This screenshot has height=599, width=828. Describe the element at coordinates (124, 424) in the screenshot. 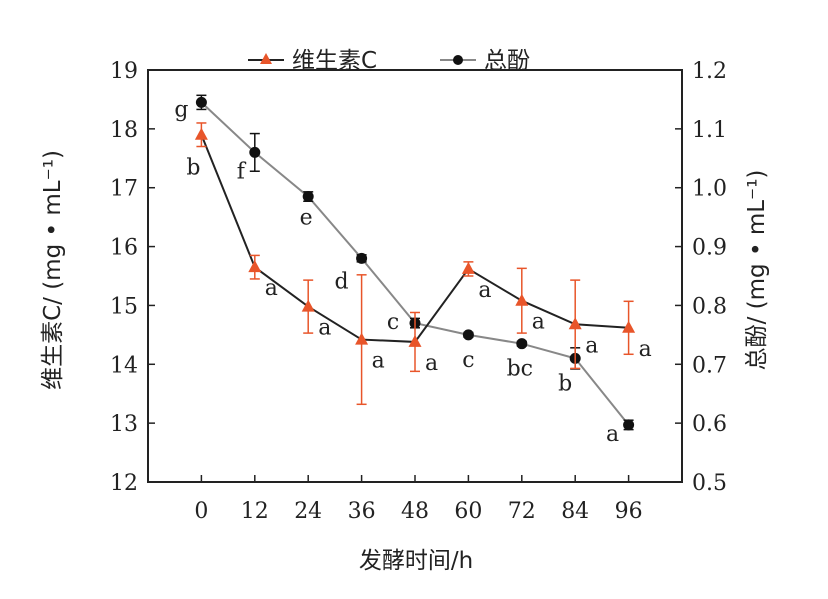

I see `y-left-tick-label: 13` at that location.